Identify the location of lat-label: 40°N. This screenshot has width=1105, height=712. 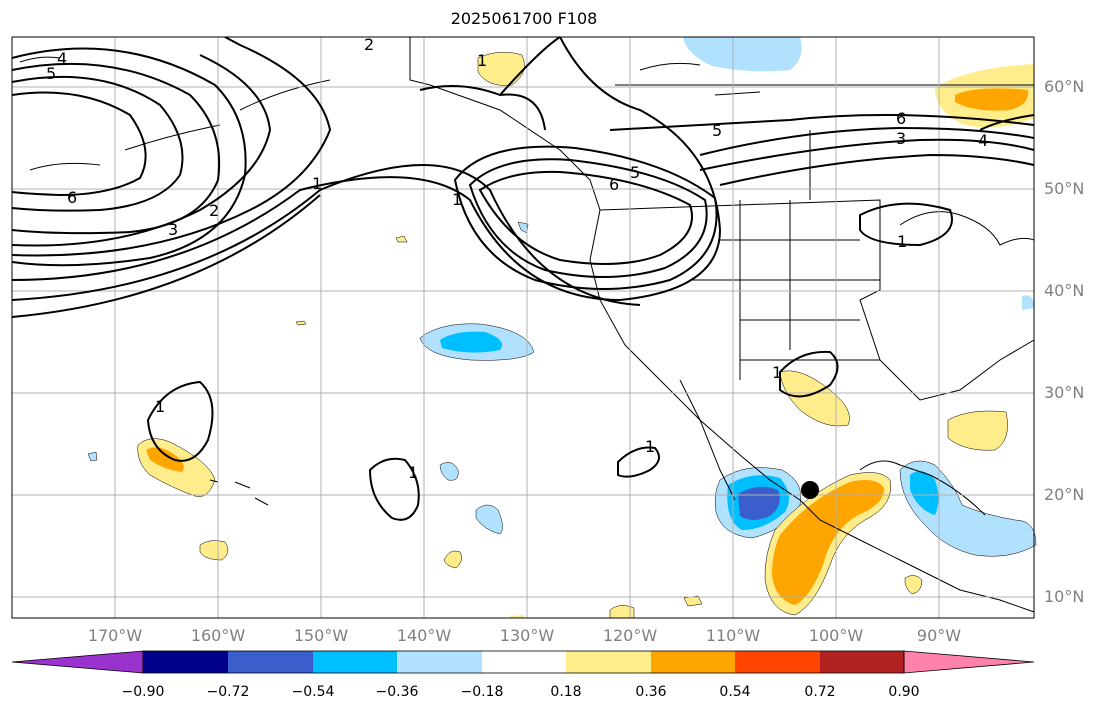
(1064, 290).